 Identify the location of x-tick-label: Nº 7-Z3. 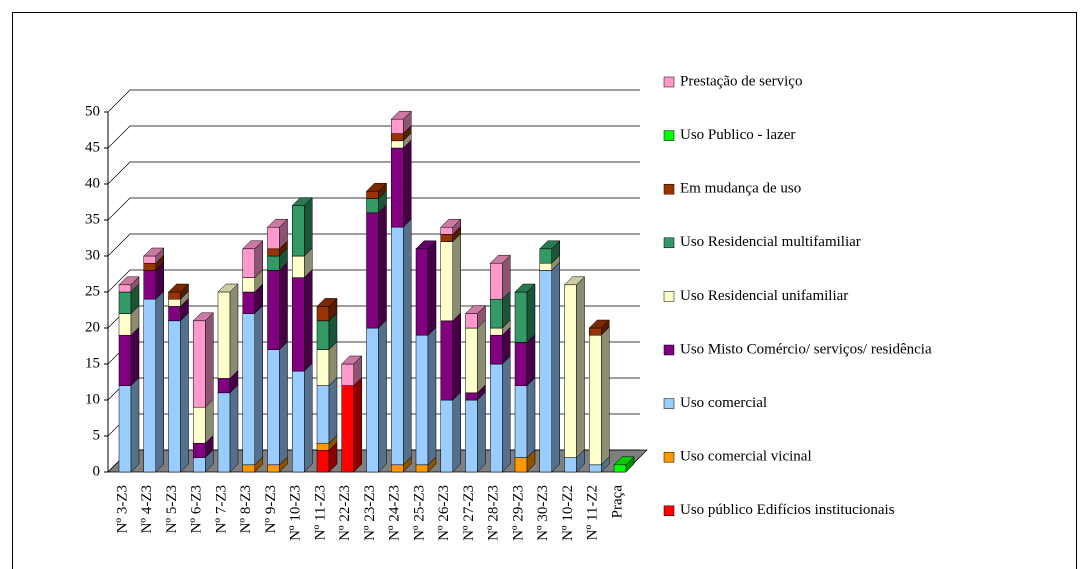
(221, 509).